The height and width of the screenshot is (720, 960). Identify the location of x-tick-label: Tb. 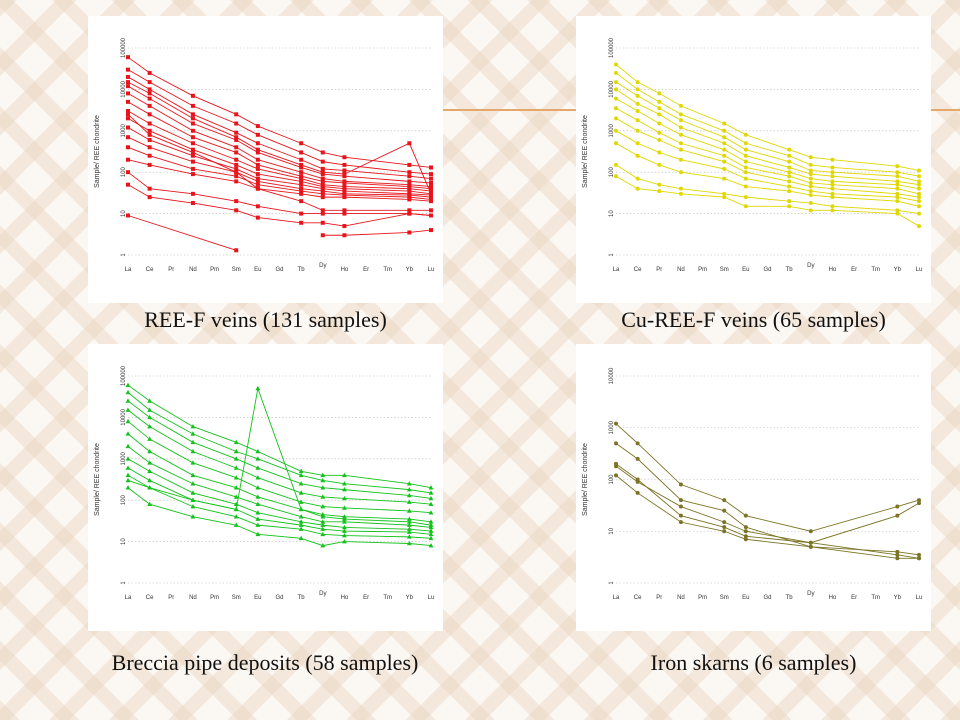
(790, 270).